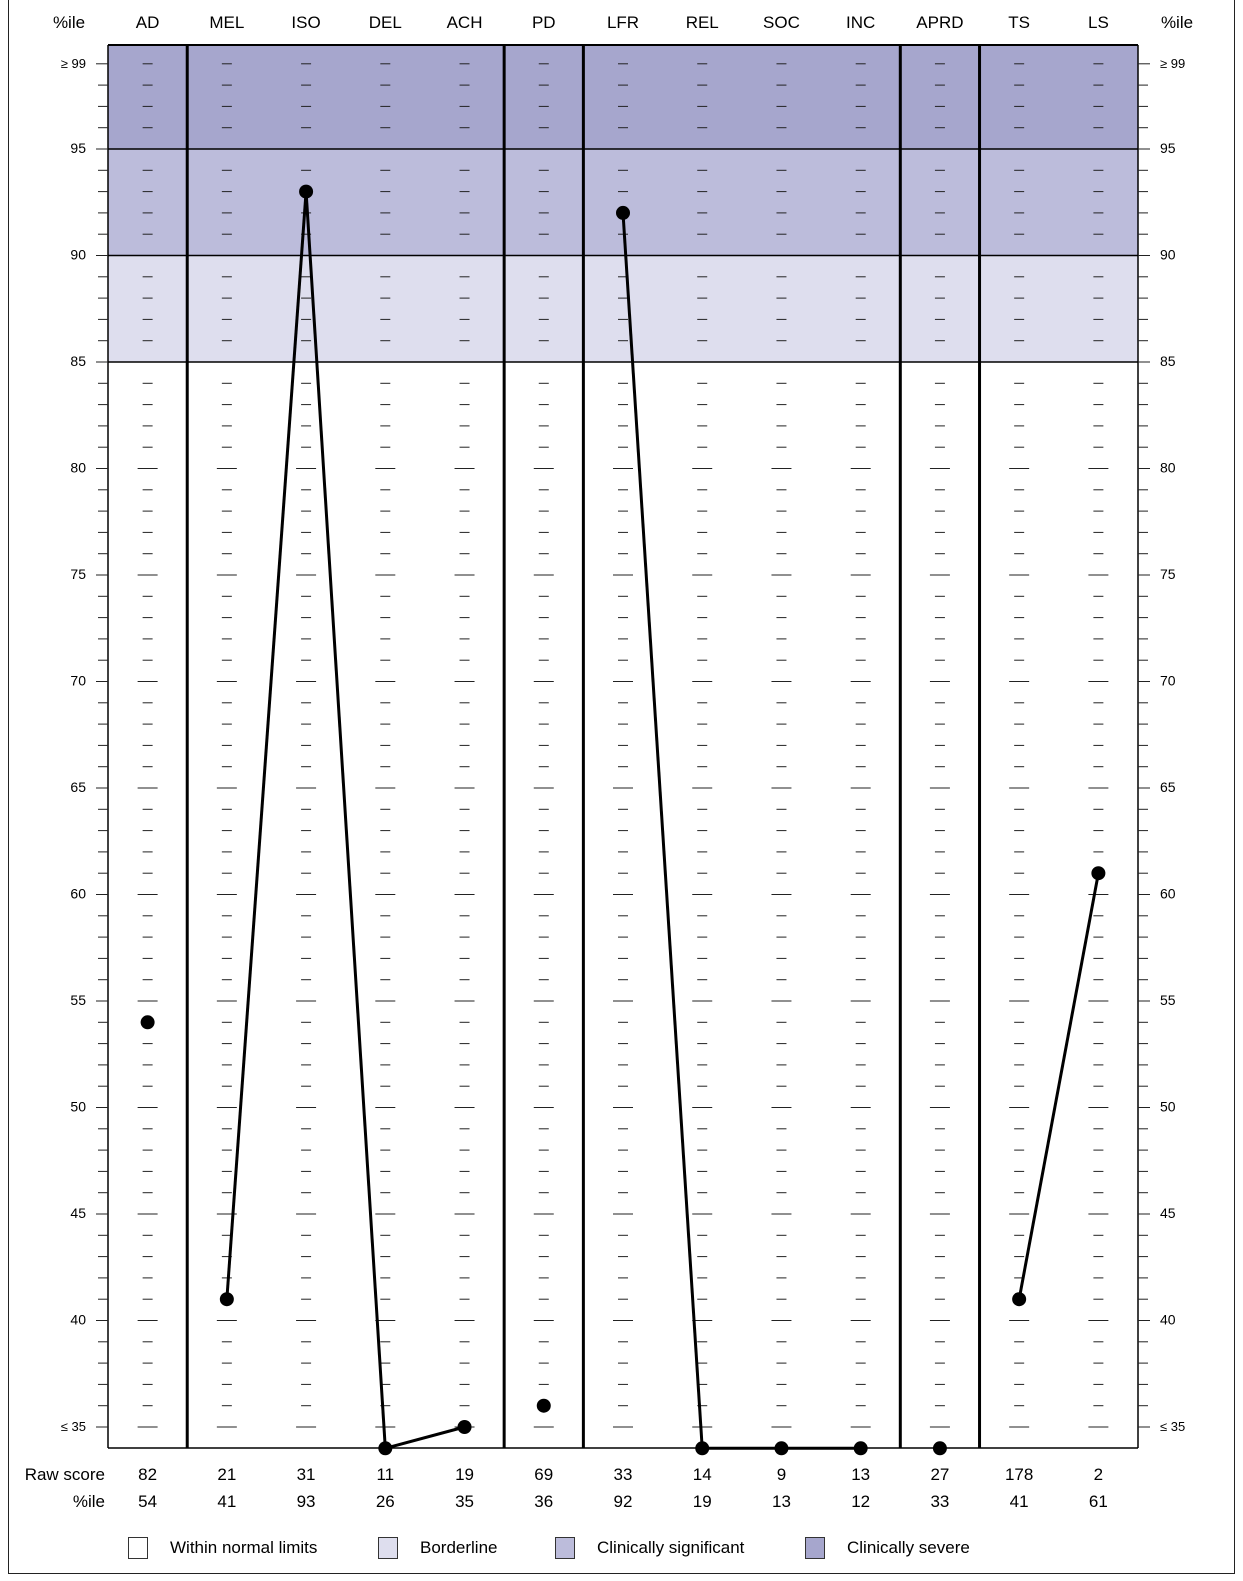 The image size is (1243, 1581). Describe the element at coordinates (148, 22) in the screenshot. I see `scale-label-ad: AD` at that location.